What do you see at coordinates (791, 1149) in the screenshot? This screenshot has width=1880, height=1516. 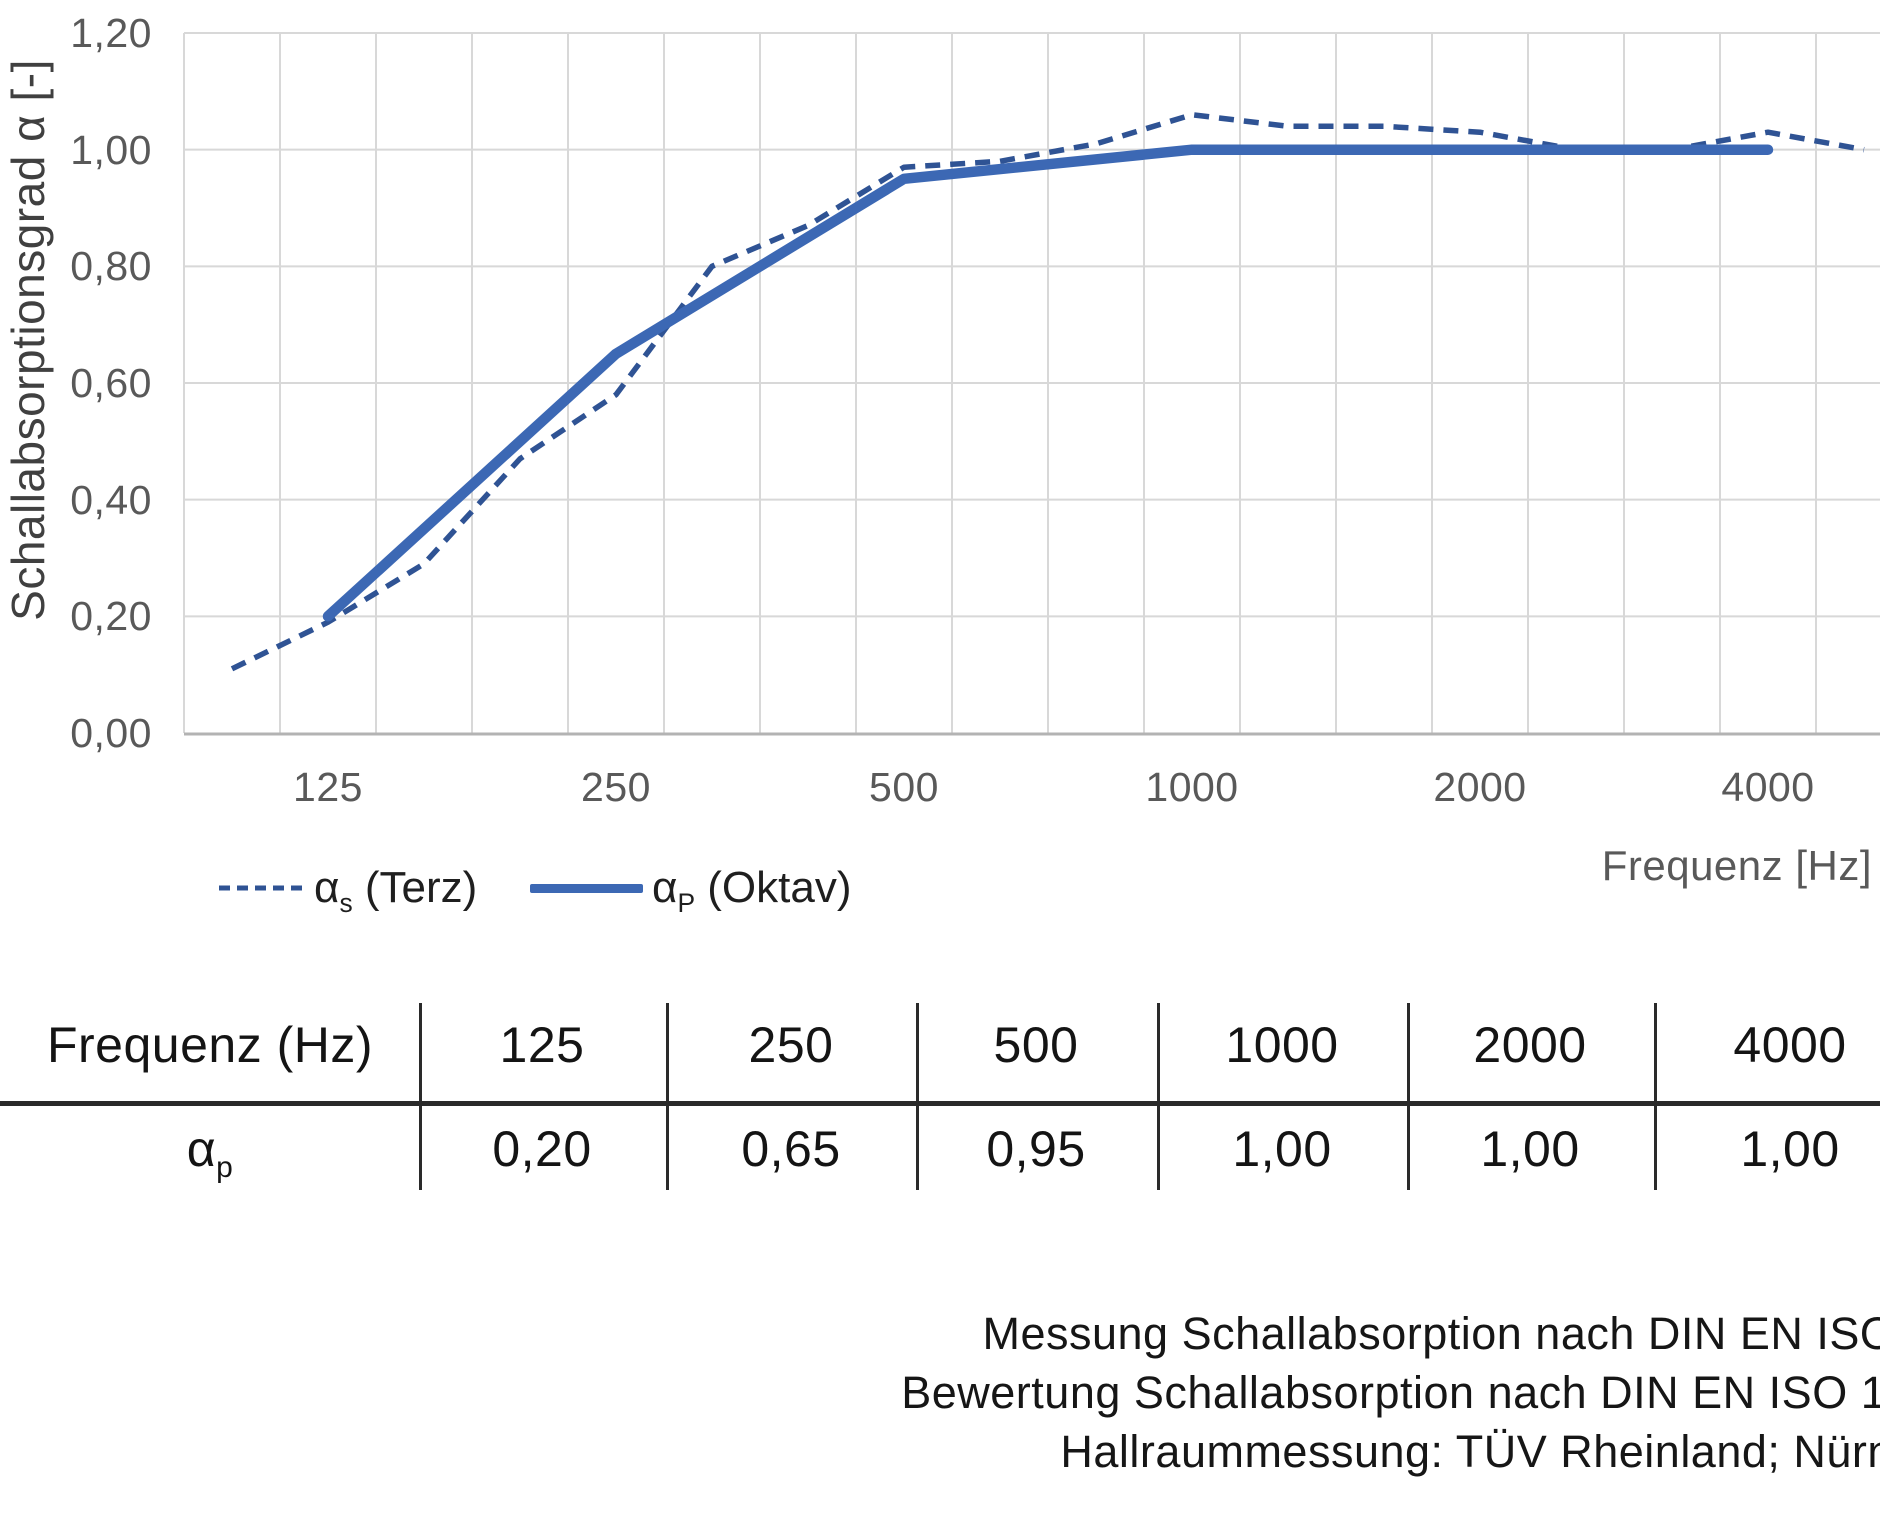 I see `table-value-cell: 0,65` at bounding box center [791, 1149].